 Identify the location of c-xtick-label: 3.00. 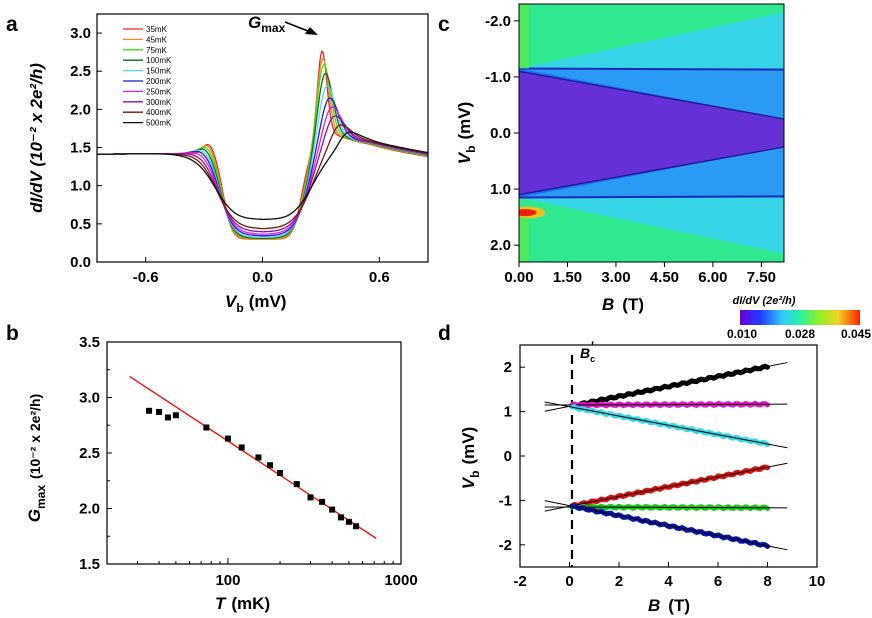
(615, 277).